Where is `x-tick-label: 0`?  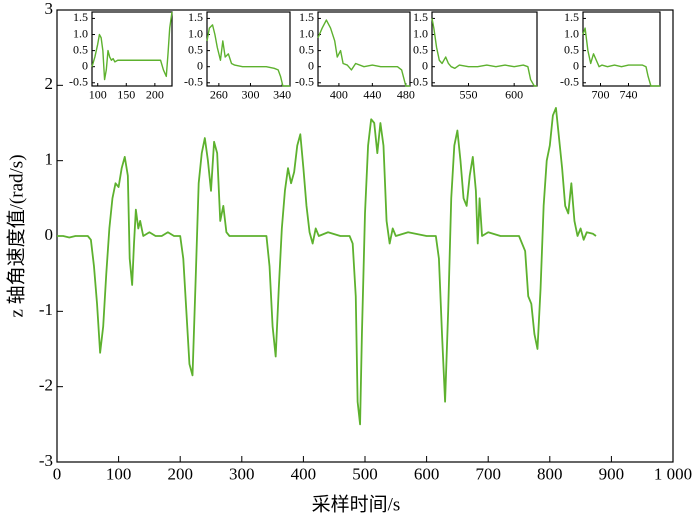
x-tick-label: 0 is located at coordinates (57, 474).